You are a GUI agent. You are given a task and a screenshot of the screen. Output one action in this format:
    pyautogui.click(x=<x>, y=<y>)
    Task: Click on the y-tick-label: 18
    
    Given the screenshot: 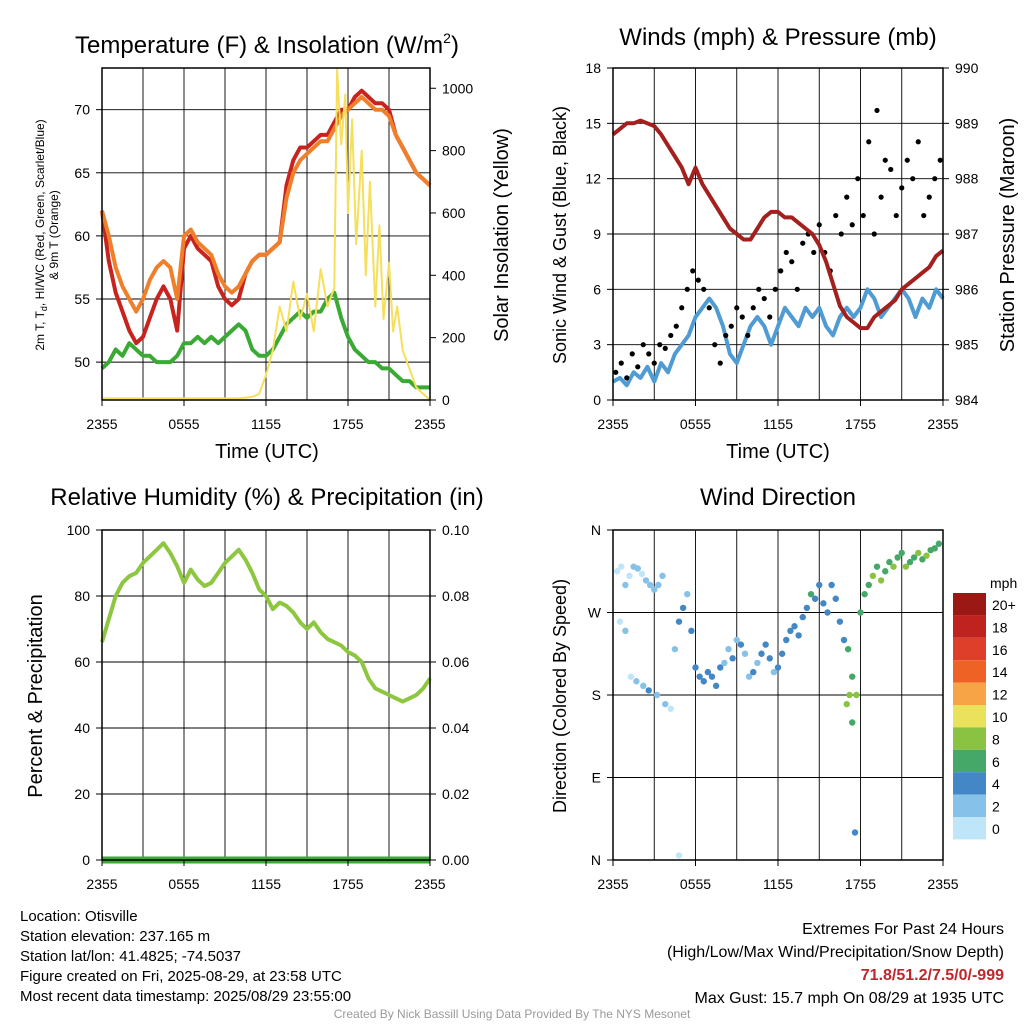 What is the action you would take?
    pyautogui.click(x=593, y=68)
    